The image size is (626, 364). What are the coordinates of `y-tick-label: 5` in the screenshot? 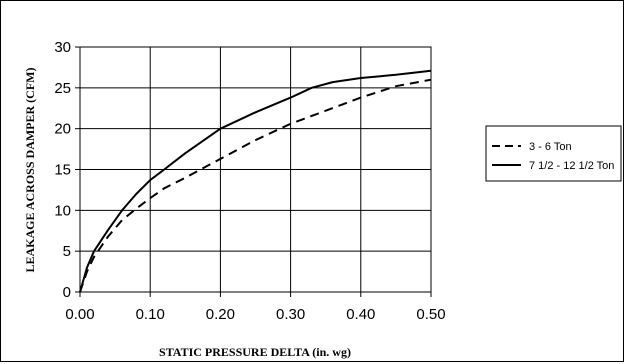 It's located at (67, 251).